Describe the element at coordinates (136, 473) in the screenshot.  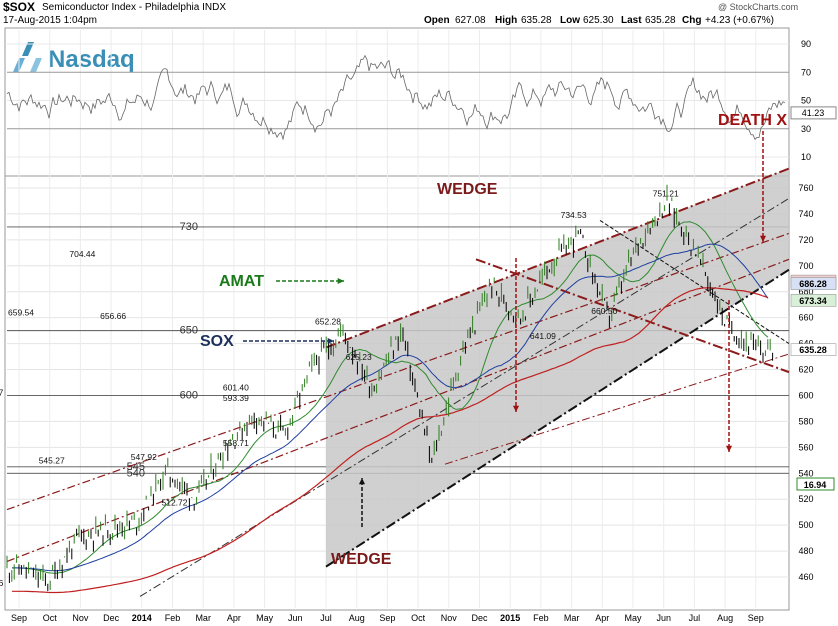
I see `level-label: 540` at that location.